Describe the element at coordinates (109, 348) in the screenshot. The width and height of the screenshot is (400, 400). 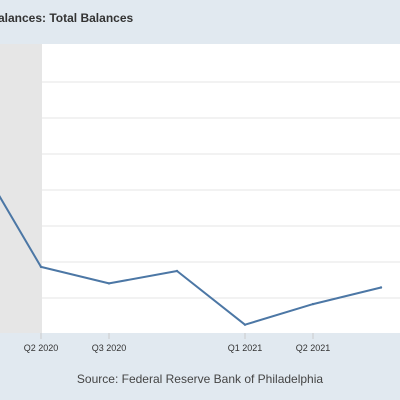
I see `x-tick-label: Q3 2020` at that location.